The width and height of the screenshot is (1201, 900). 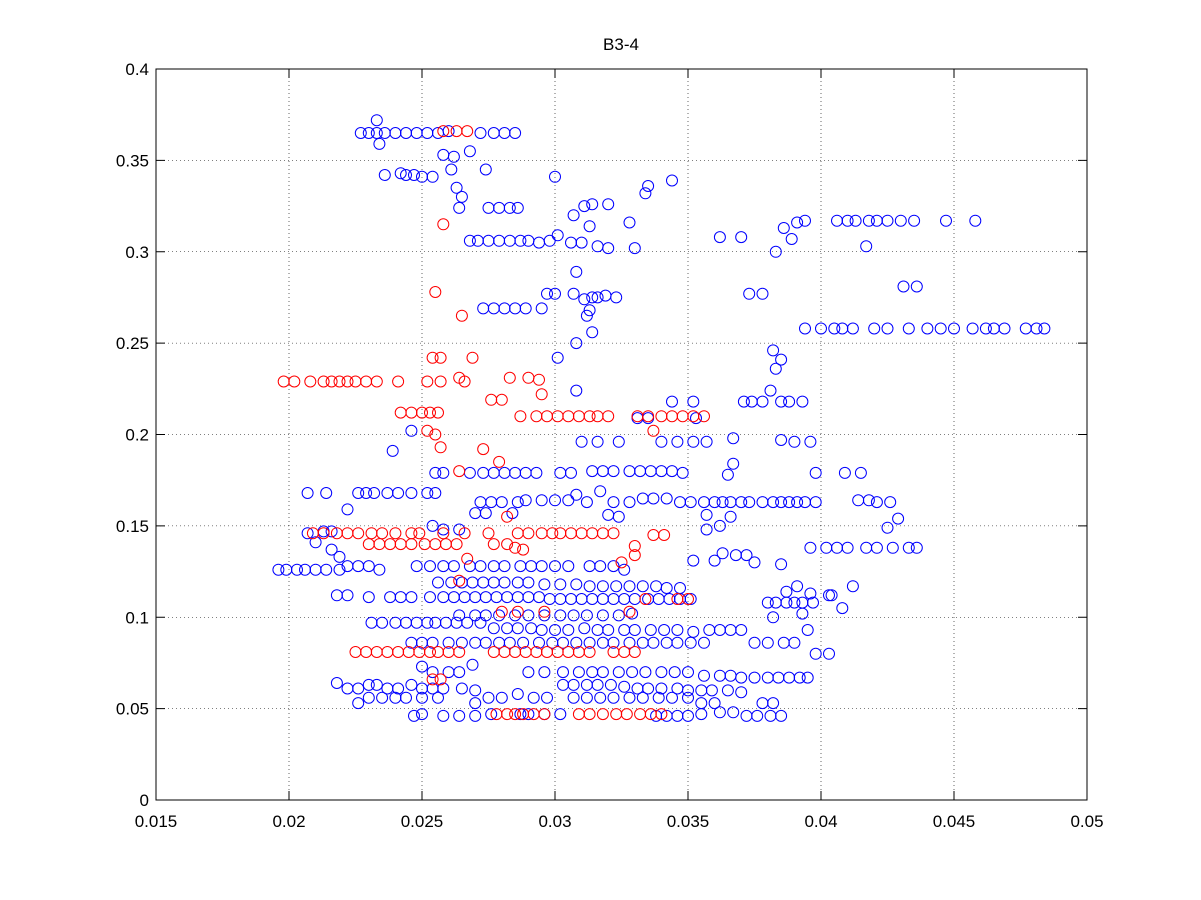 What do you see at coordinates (156, 821) in the screenshot?
I see `x-tick-label: 0.015` at bounding box center [156, 821].